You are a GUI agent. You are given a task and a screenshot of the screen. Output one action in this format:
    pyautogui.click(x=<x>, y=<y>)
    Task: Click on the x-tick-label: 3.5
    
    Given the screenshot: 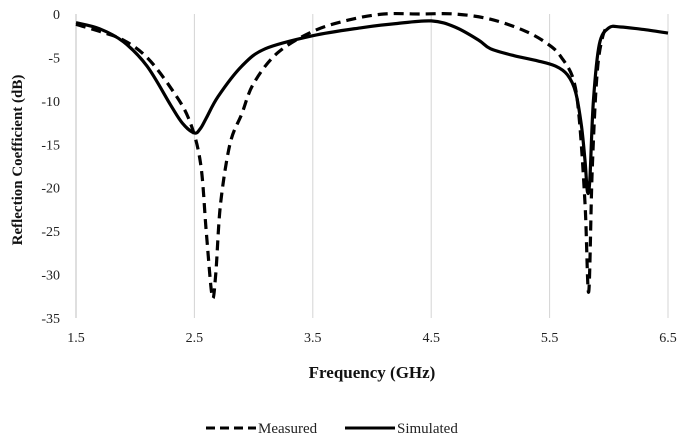 What is the action you would take?
    pyautogui.click(x=313, y=338)
    